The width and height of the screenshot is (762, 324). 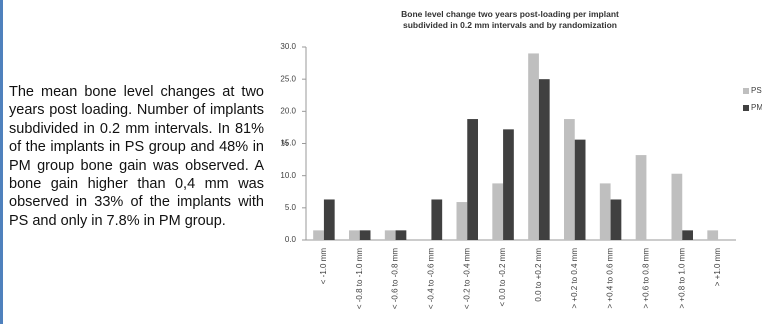 What do you see at coordinates (288, 78) in the screenshot?
I see `y-tick-label: 25.0` at bounding box center [288, 78].